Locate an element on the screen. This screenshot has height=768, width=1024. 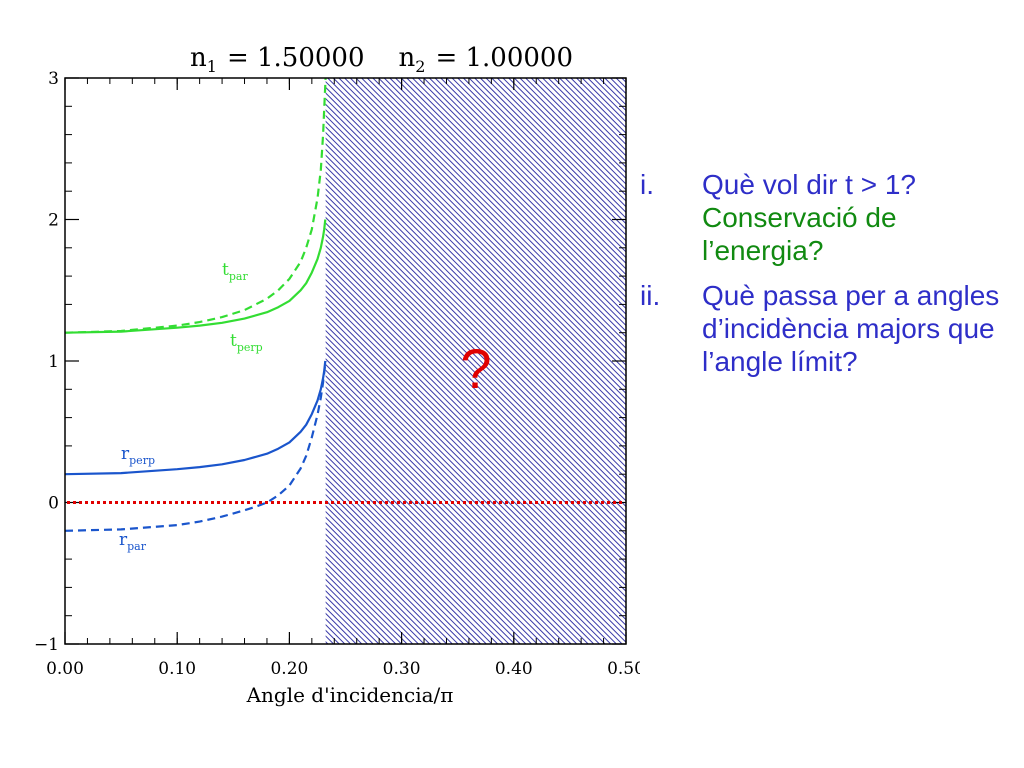
y-tick-label: 0 is located at coordinates (53, 504).